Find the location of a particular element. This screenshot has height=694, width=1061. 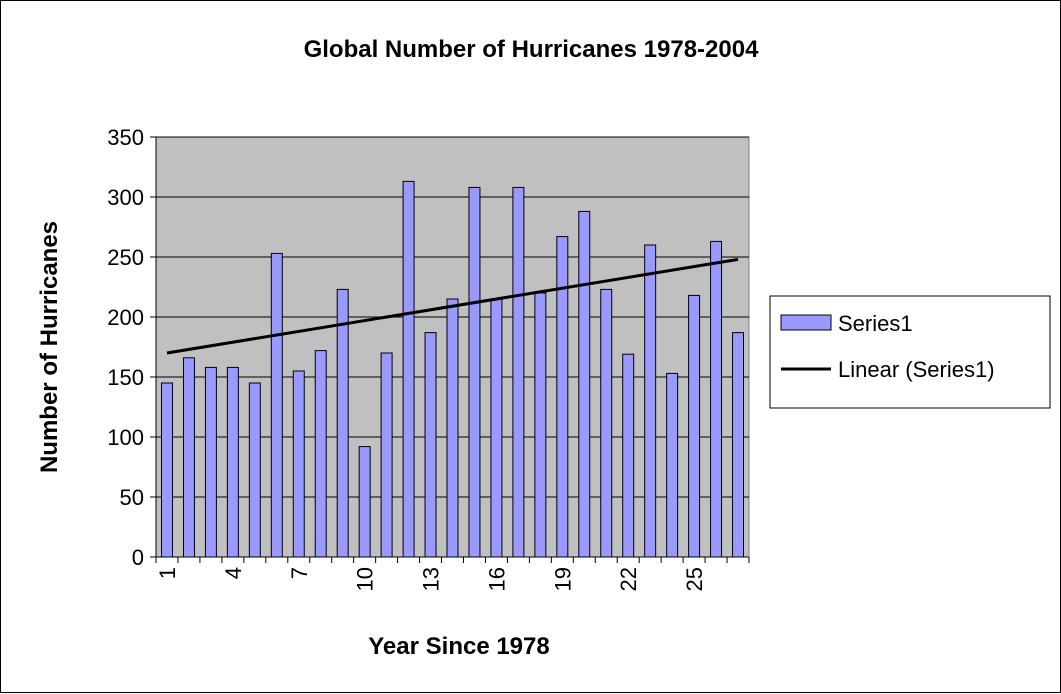

x-tick-label: 13 is located at coordinates (431, 579).